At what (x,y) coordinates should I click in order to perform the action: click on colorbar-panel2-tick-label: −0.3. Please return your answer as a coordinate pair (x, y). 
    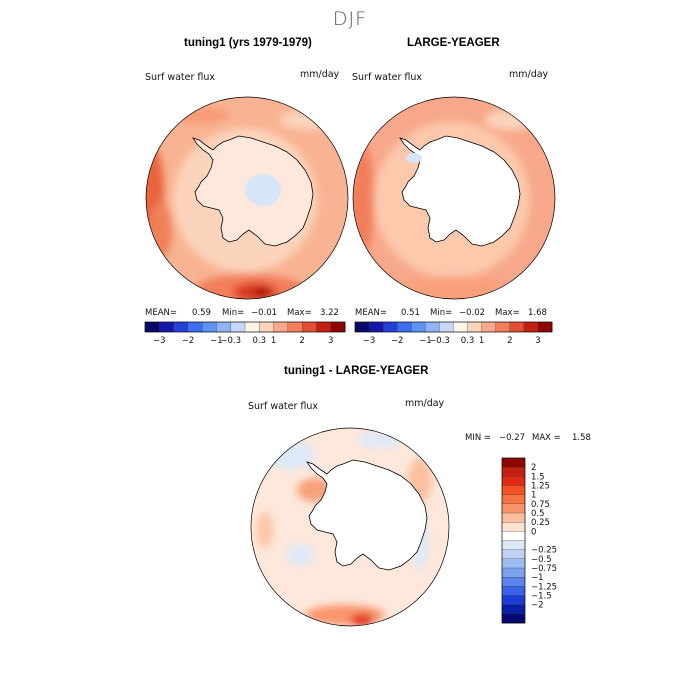
    Looking at the image, I should click on (439, 341).